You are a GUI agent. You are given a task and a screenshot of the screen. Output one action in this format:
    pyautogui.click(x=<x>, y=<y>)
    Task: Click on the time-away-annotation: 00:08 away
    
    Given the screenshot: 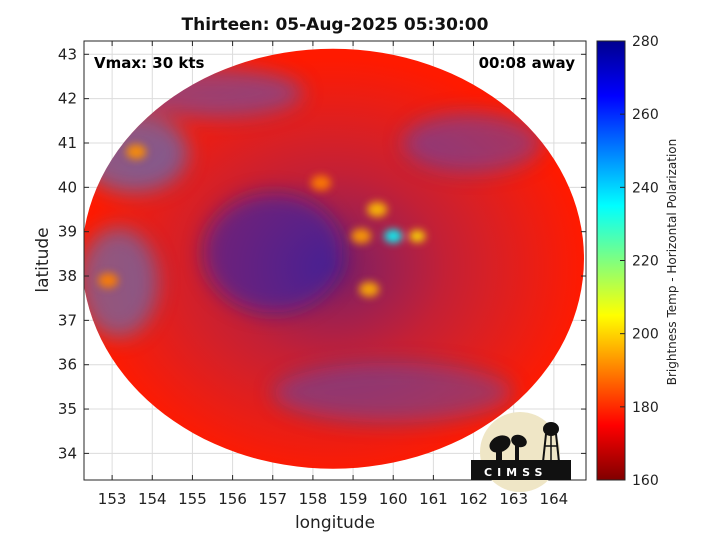 What is the action you would take?
    pyautogui.click(x=527, y=63)
    